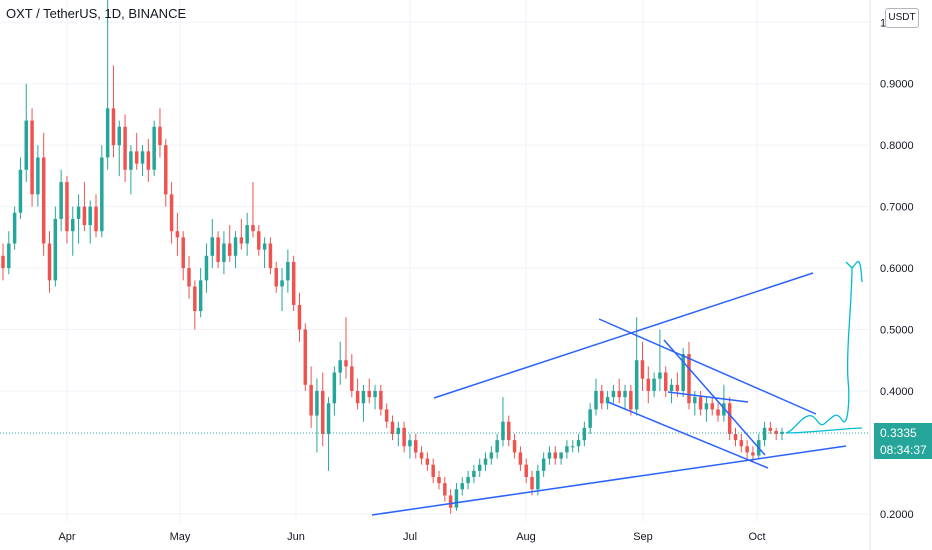 Image resolution: width=932 pixels, height=550 pixels. I want to click on x-tick-label: Oct, so click(756, 537).